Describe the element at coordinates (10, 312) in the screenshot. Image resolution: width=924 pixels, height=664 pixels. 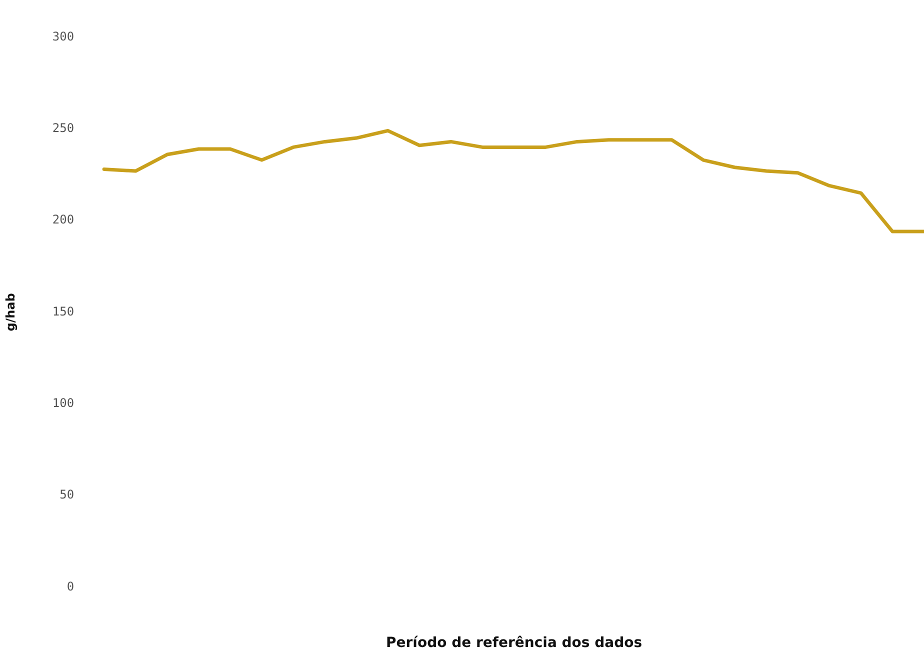
I see `y-axis-title: g/hab` at that location.